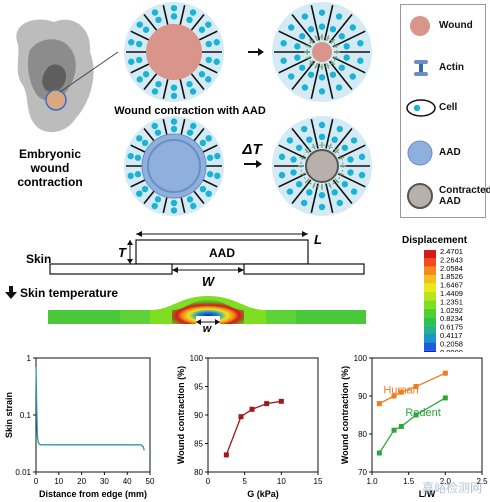  What do you see at coordinates (451, 67) in the screenshot?
I see `legend-label-actin: Actin` at bounding box center [451, 67].